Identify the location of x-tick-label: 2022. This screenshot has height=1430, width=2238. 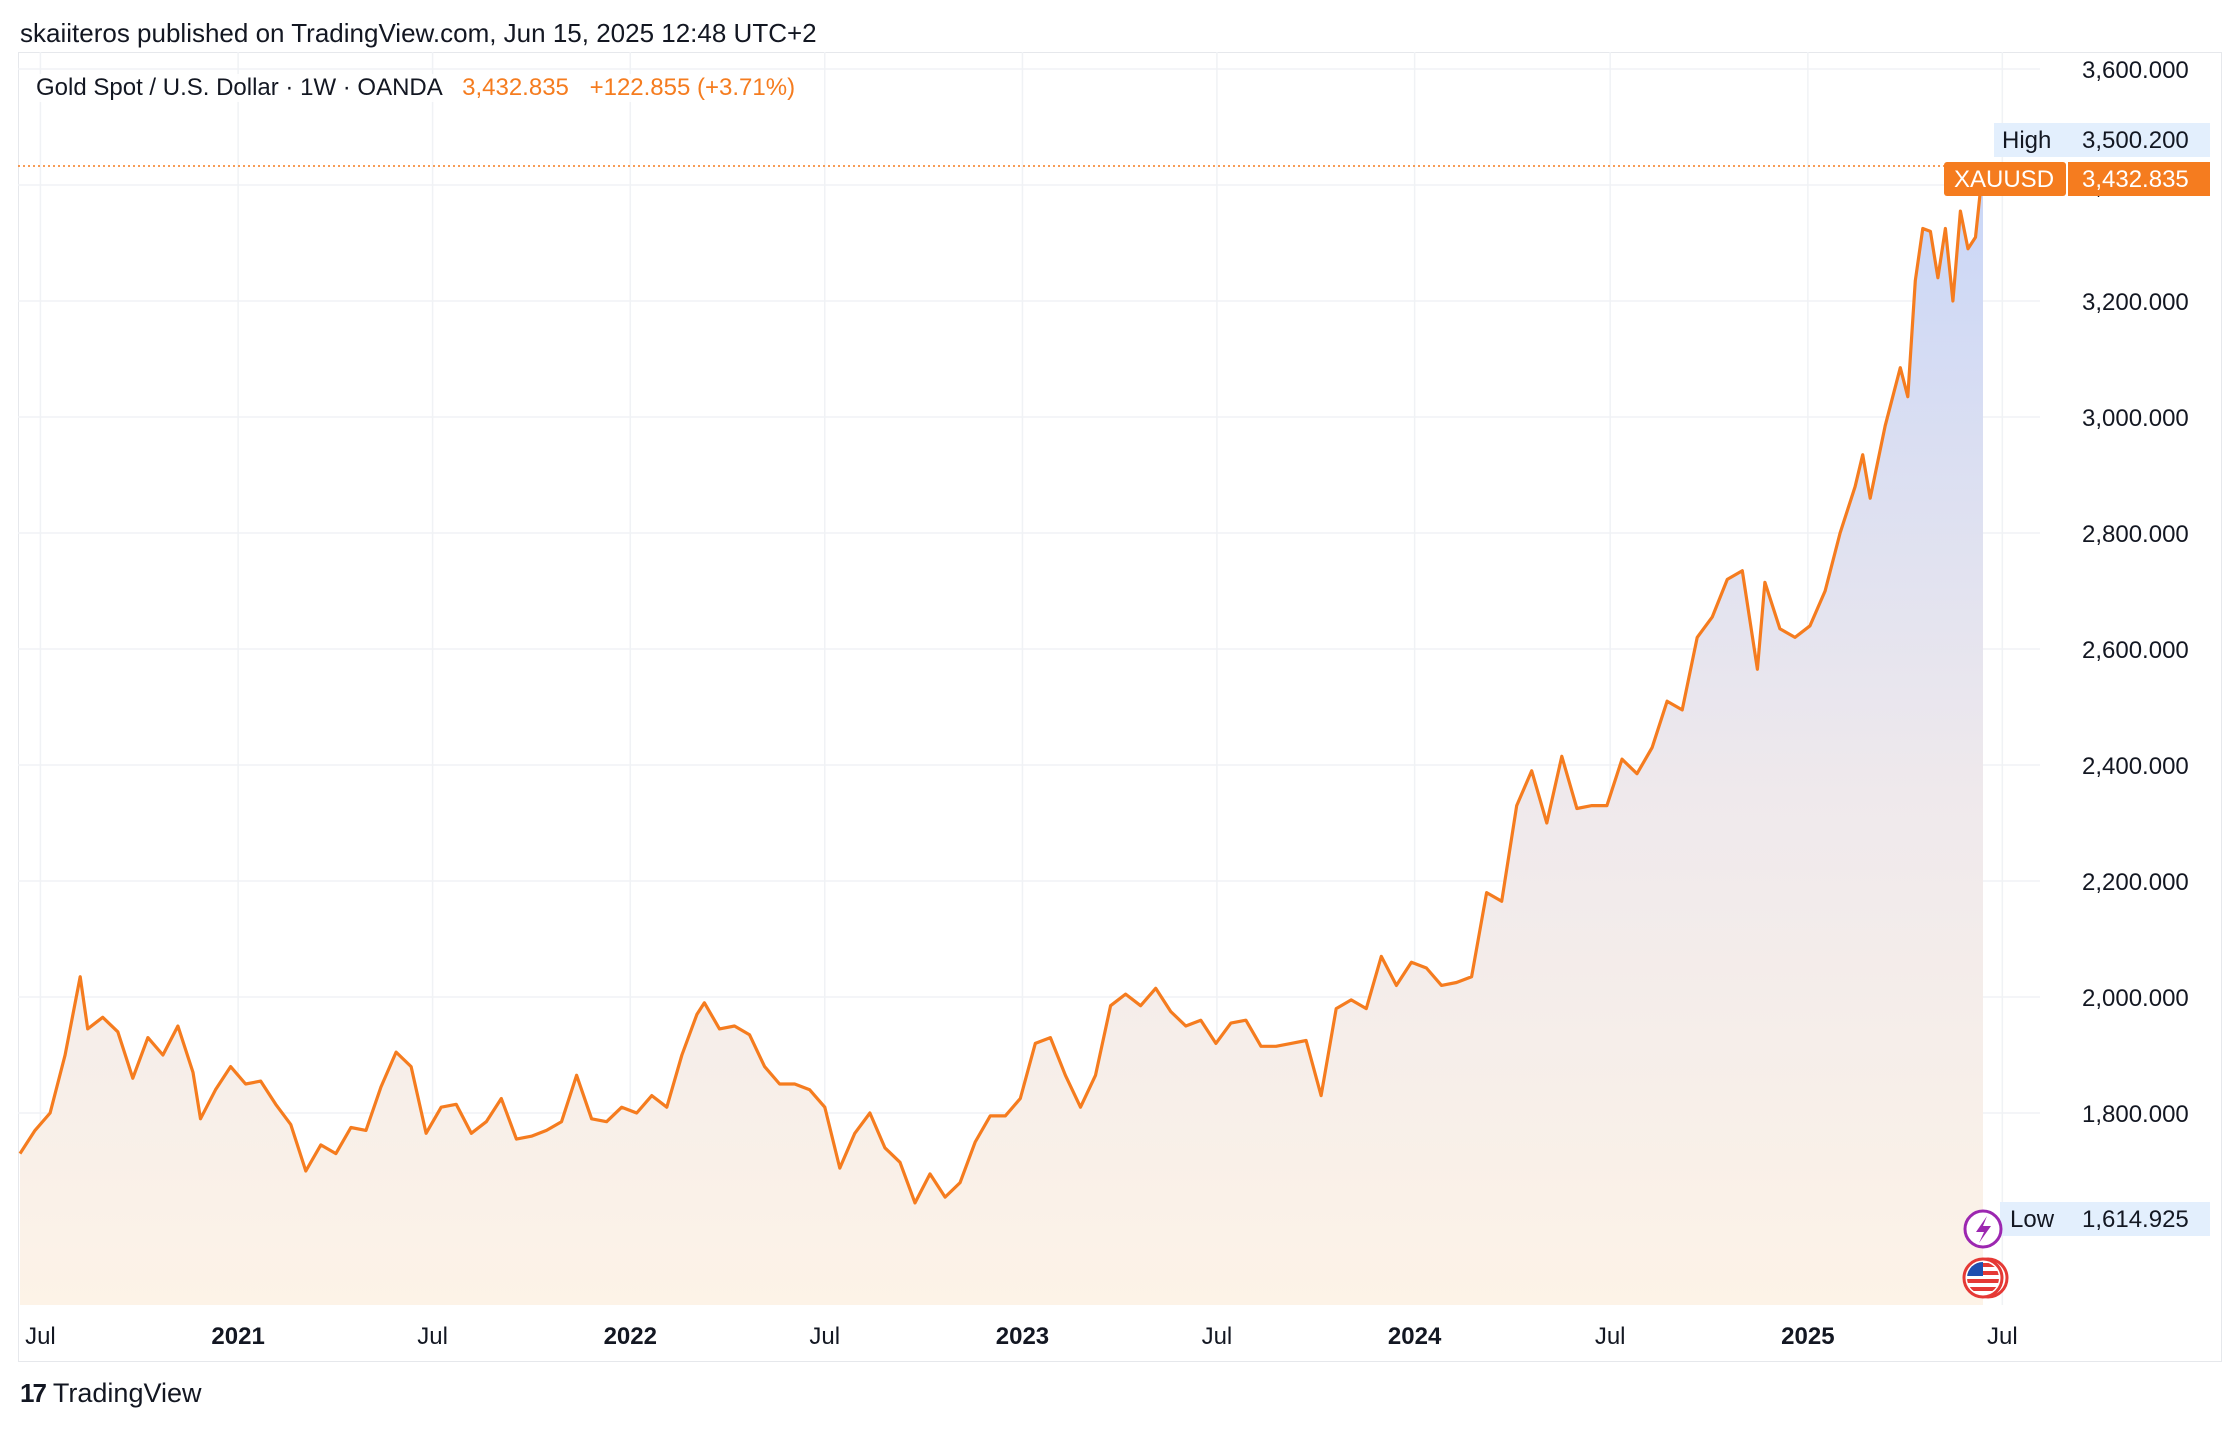
(630, 1336).